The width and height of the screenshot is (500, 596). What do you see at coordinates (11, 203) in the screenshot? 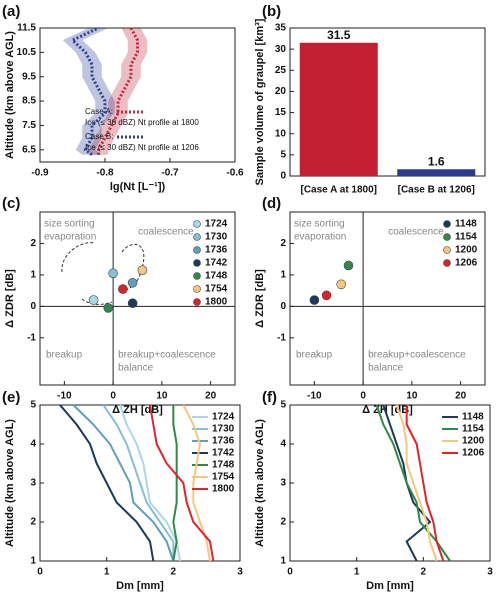
I see `panel-label: (c)` at bounding box center [11, 203].